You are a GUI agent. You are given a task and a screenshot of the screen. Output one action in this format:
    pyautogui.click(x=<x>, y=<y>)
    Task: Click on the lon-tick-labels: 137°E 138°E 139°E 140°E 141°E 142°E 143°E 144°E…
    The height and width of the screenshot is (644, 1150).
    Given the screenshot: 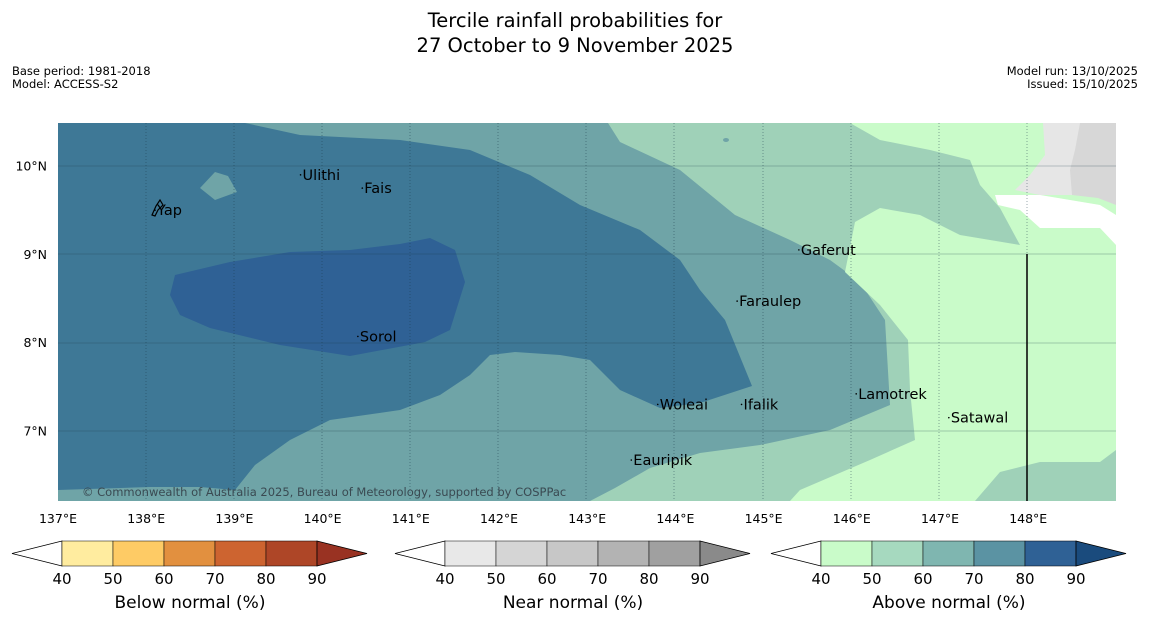 What is the action you would take?
    pyautogui.click(x=543, y=518)
    